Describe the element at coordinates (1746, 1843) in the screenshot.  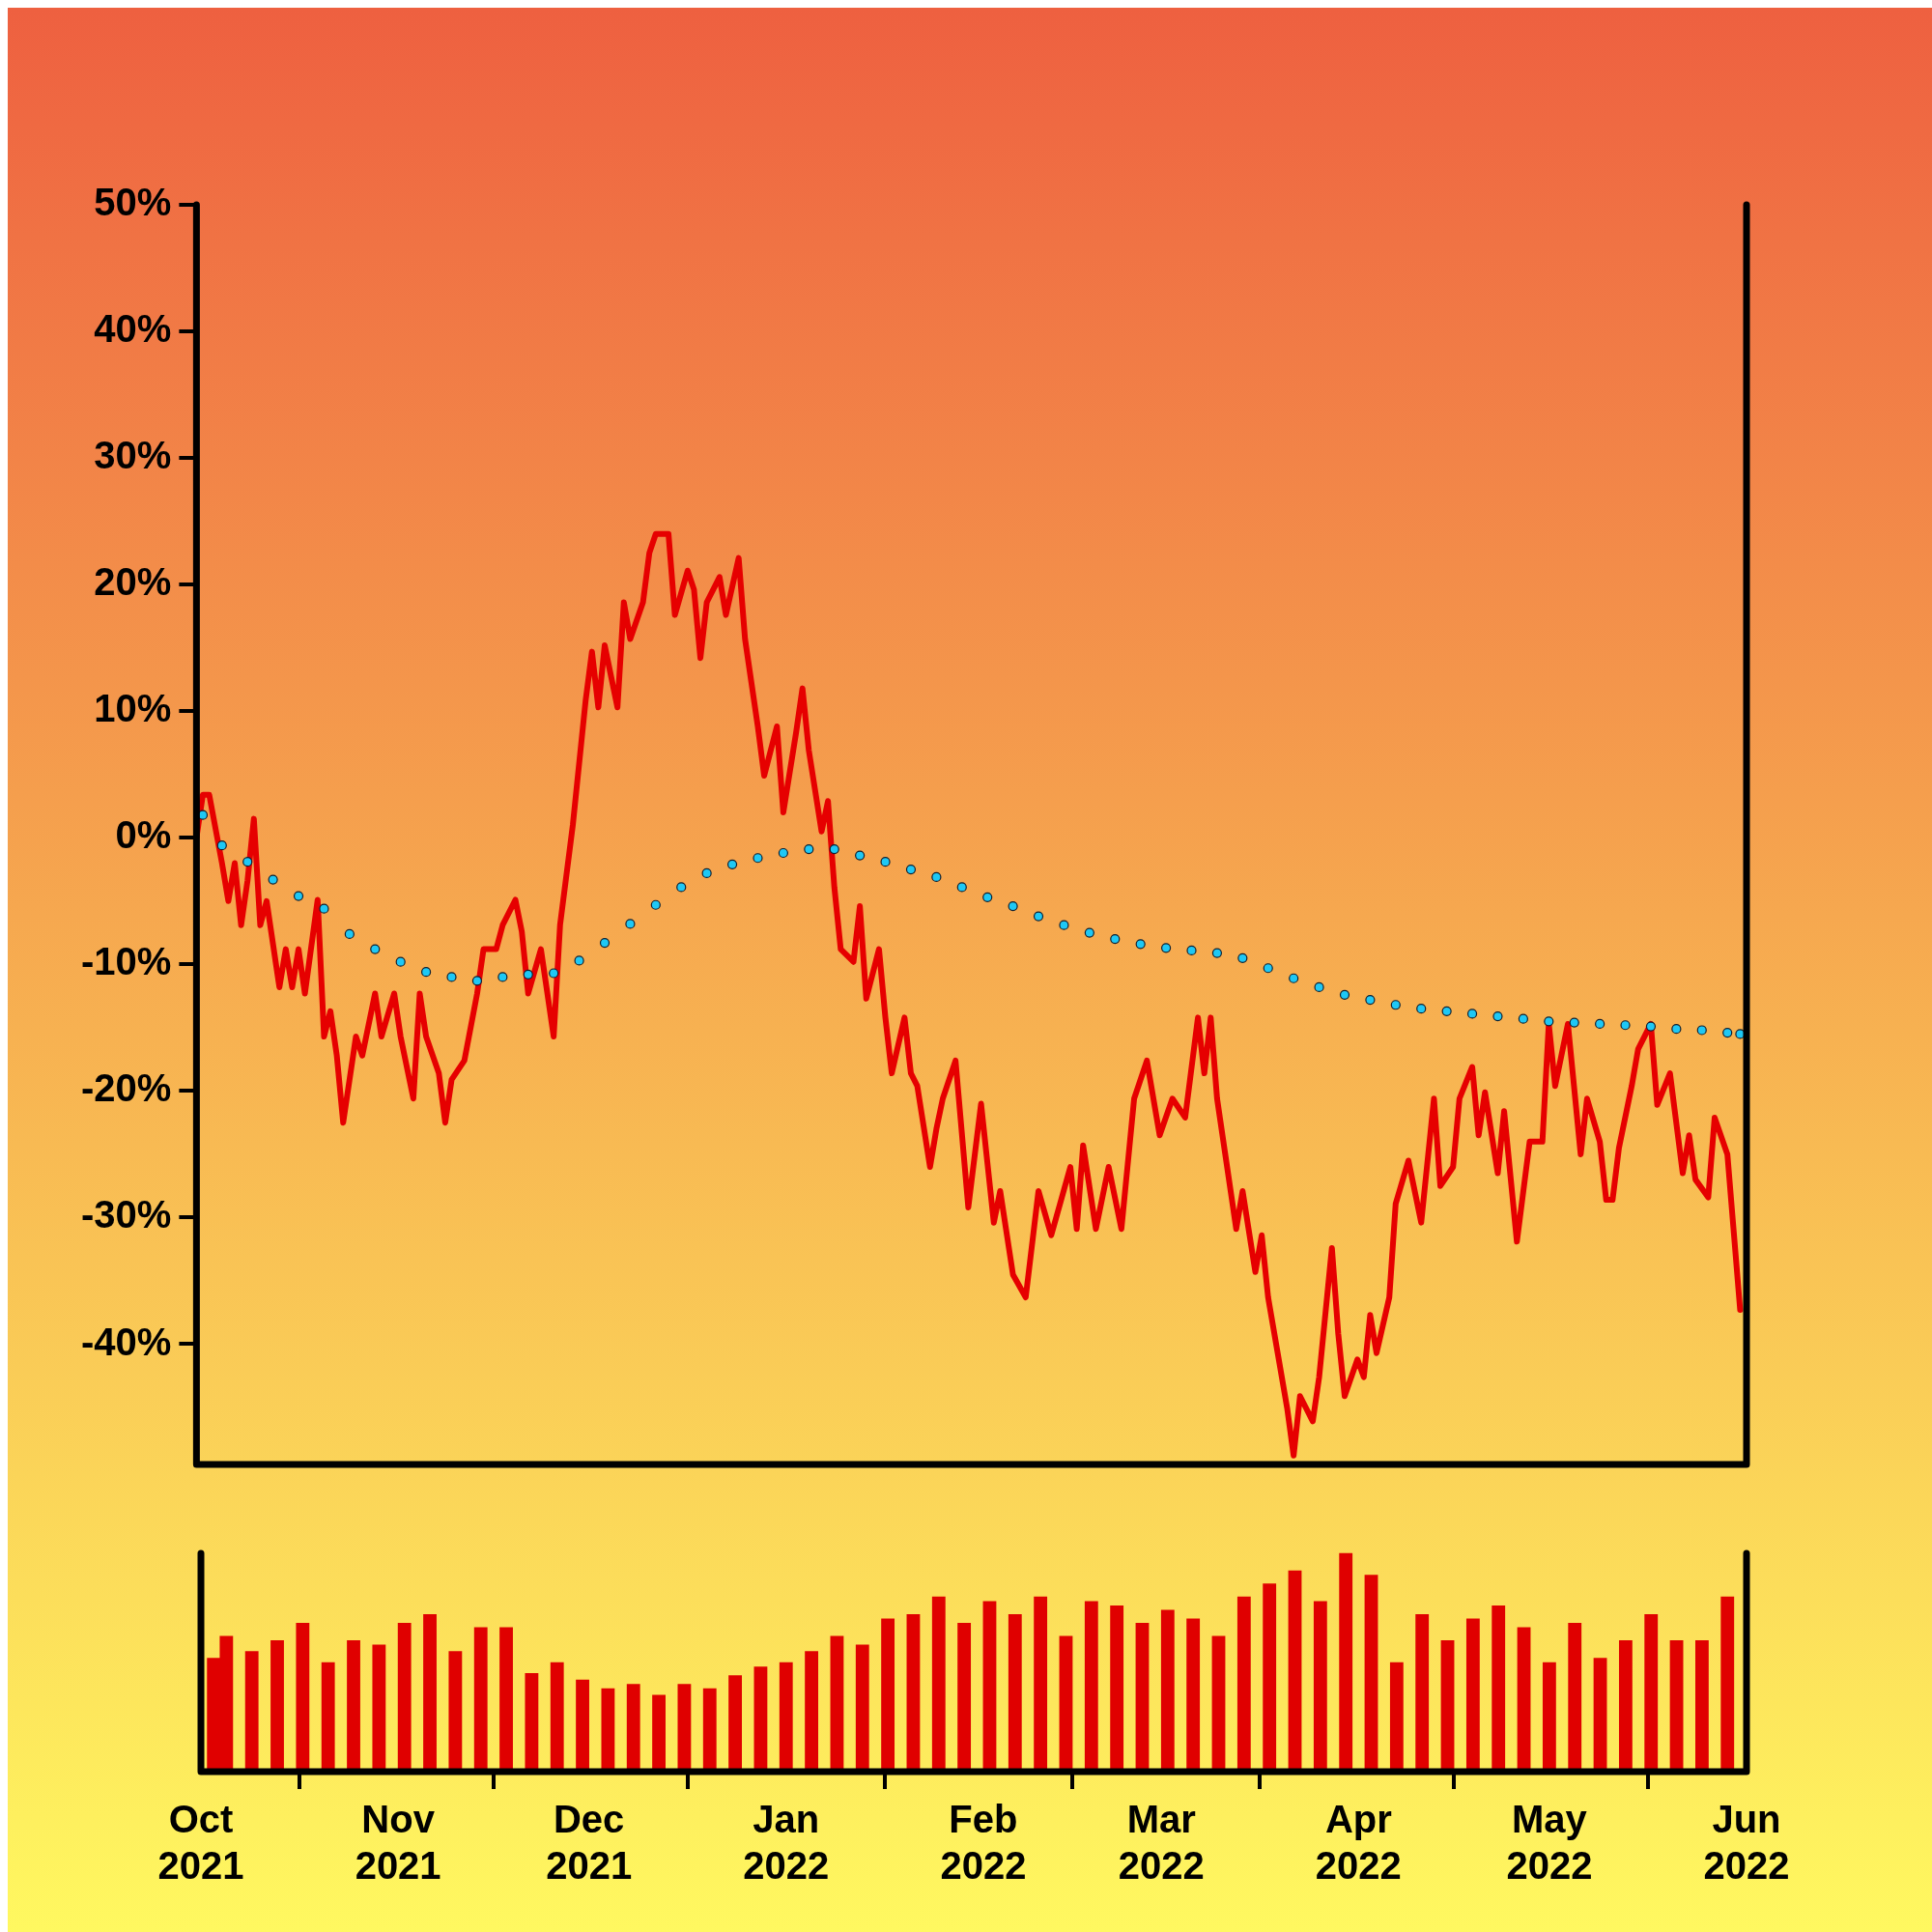
I see `x-tick-label: Jun 2022` at that location.